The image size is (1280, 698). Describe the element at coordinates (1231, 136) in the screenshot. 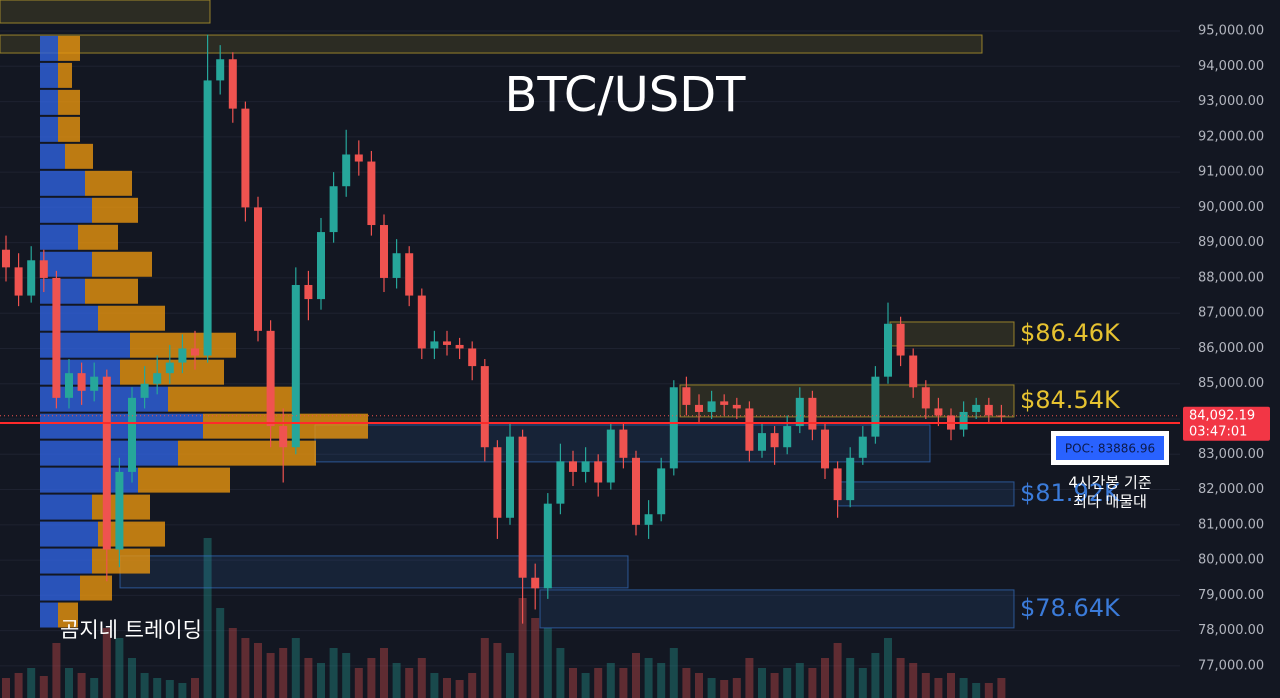

I see `y-tick-label: 92,000.00` at that location.